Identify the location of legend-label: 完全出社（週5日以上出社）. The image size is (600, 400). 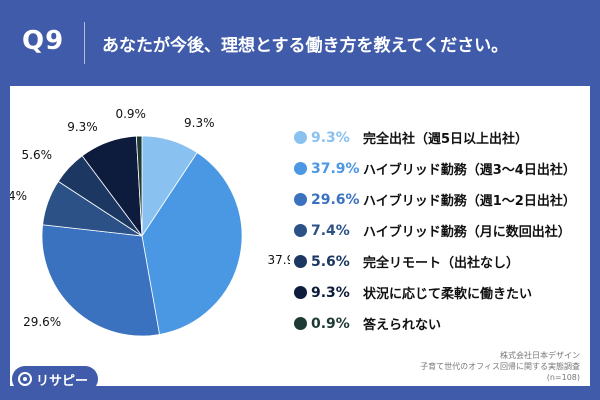
(446, 139).